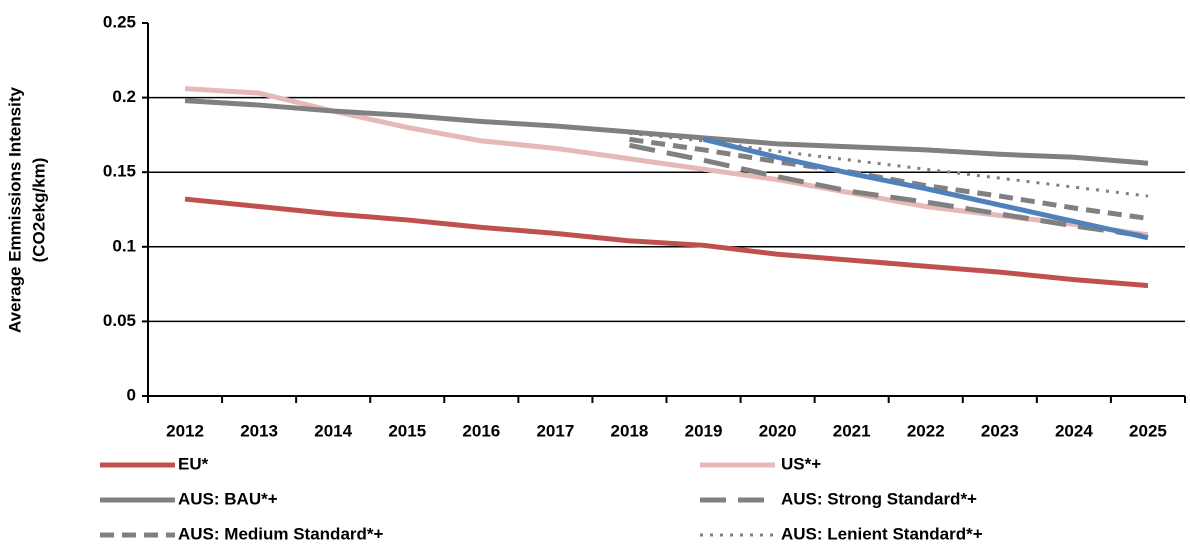 The height and width of the screenshot is (551, 1190). Describe the element at coordinates (1148, 430) in the screenshot. I see `x-tick-label: 2025` at that location.